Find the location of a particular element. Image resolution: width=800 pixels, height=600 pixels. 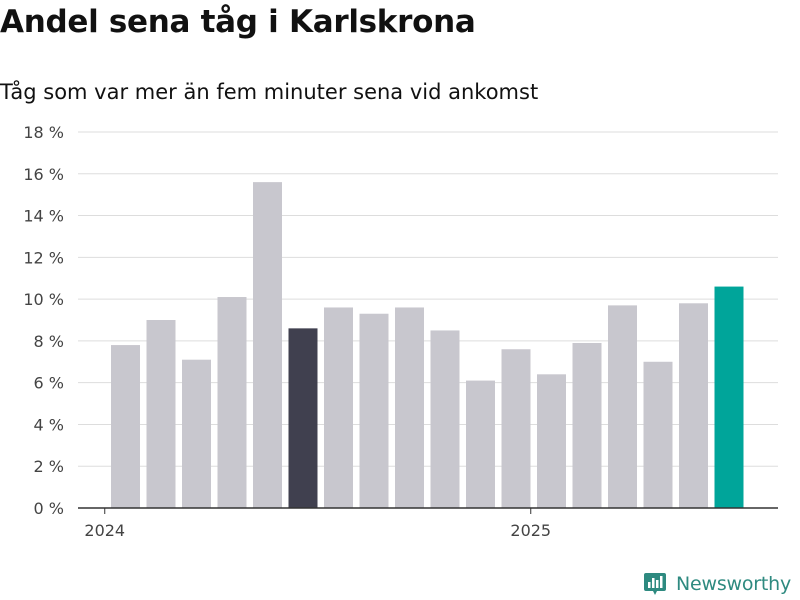

brand-logo: Newsworthy is located at coordinates (717, 584).